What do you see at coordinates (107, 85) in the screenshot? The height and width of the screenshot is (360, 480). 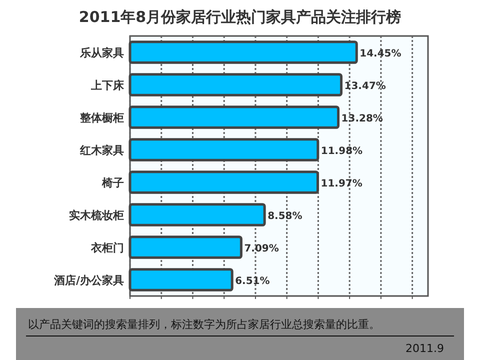 I see `y-tick-label: 上下床` at bounding box center [107, 85].